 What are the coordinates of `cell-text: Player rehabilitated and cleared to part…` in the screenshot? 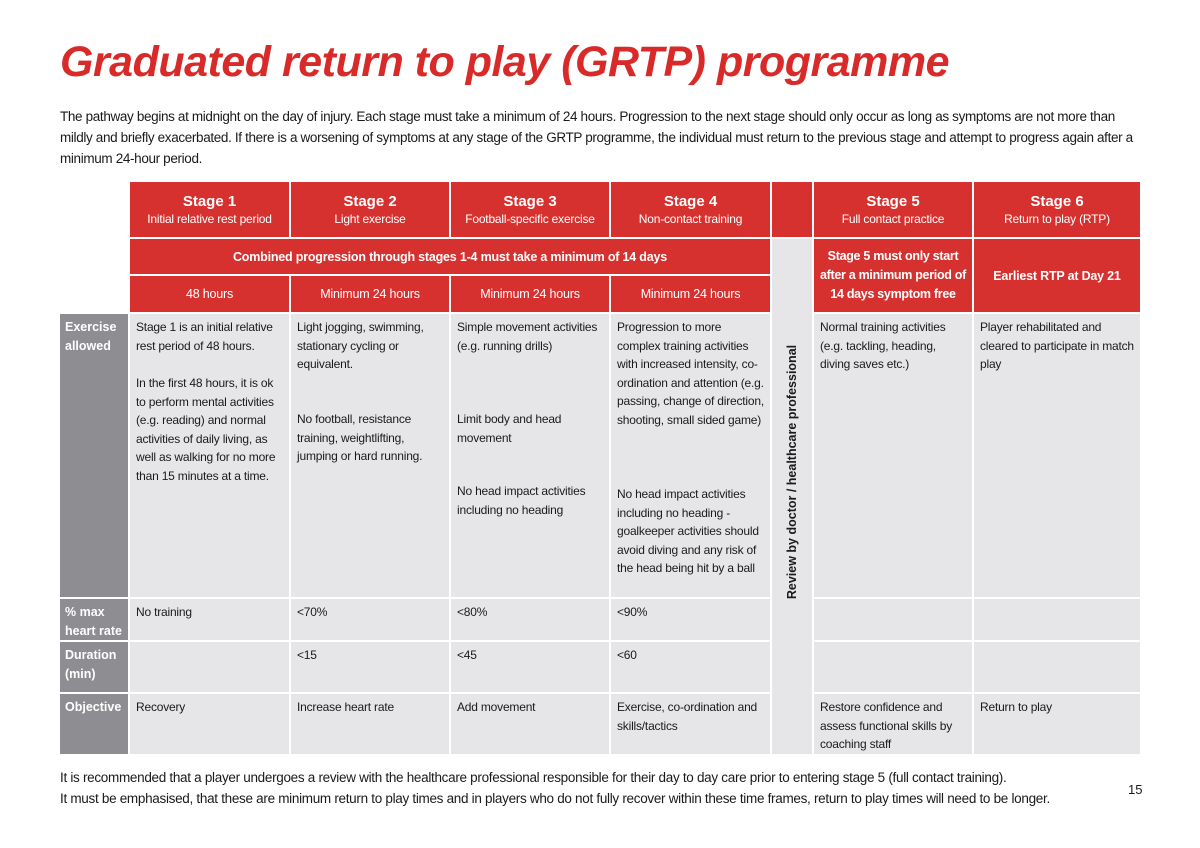 It's located at (1057, 345).